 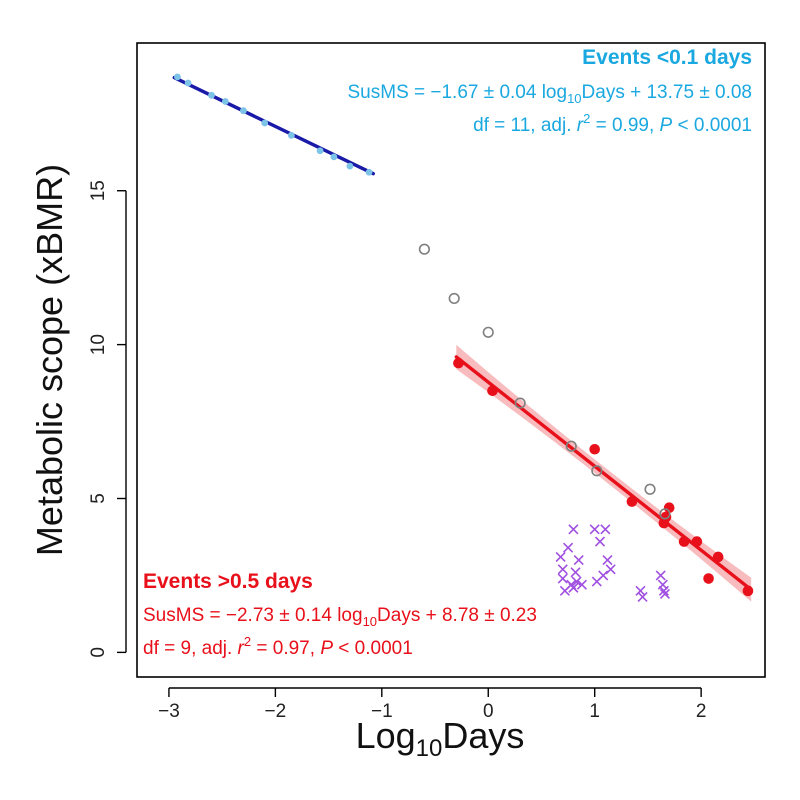 What do you see at coordinates (285, 648) in the screenshot?
I see `annotation-long-stats-b: = 0.97,` at bounding box center [285, 648].